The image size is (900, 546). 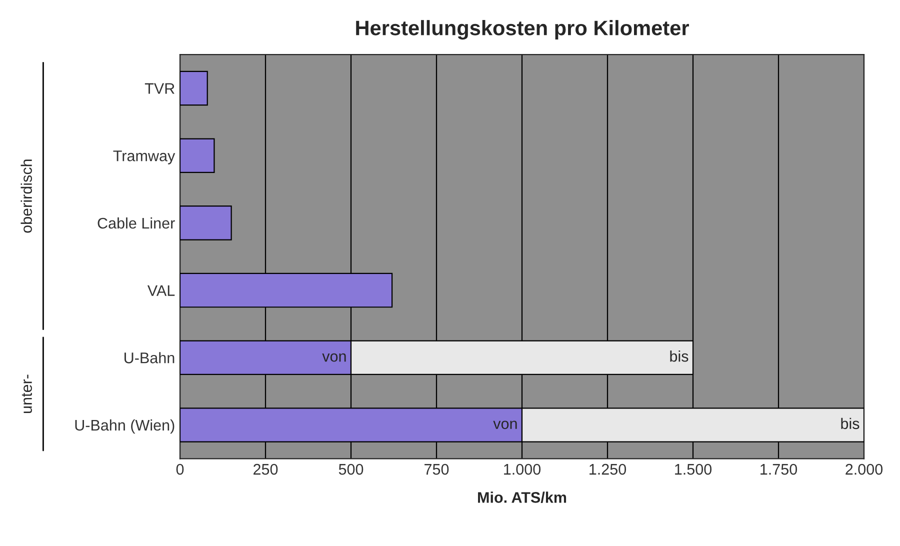 What do you see at coordinates (864, 469) in the screenshot?
I see `x-tick-label: 2.000` at bounding box center [864, 469].